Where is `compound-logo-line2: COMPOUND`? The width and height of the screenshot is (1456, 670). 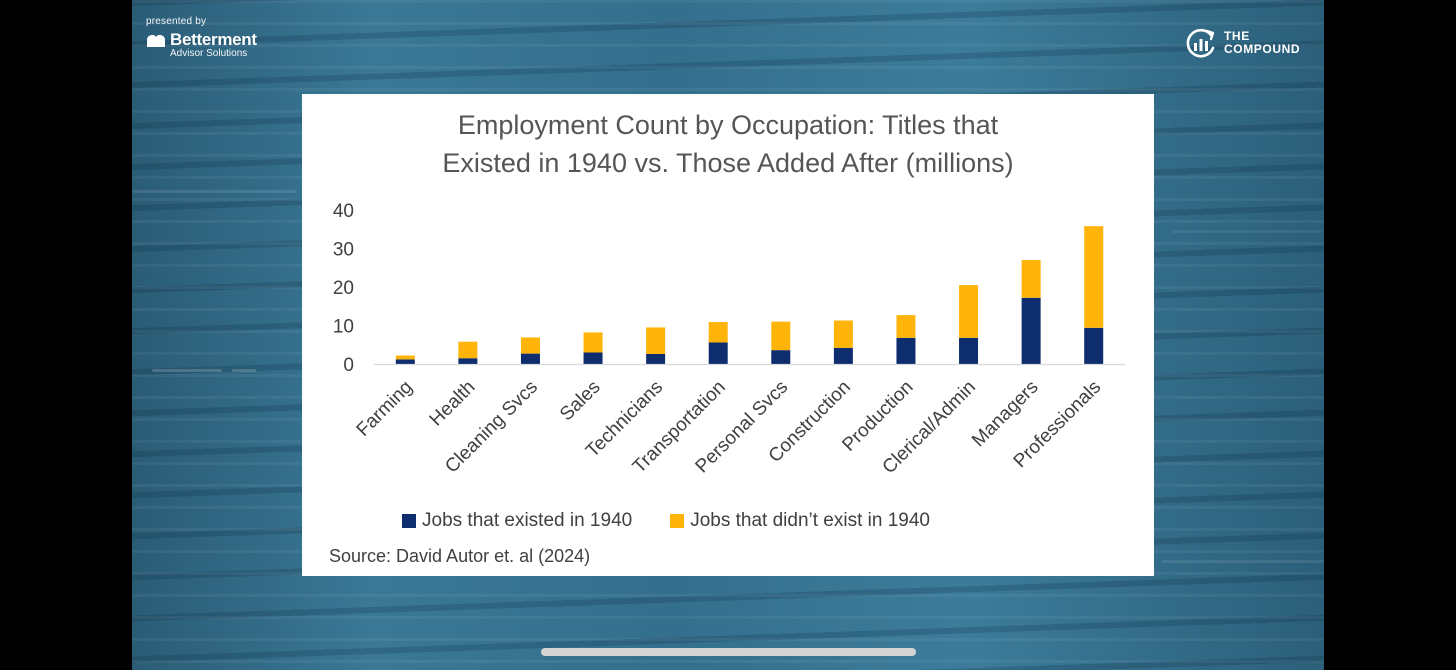
compound-logo-line2: COMPOUND is located at coordinates (1262, 49).